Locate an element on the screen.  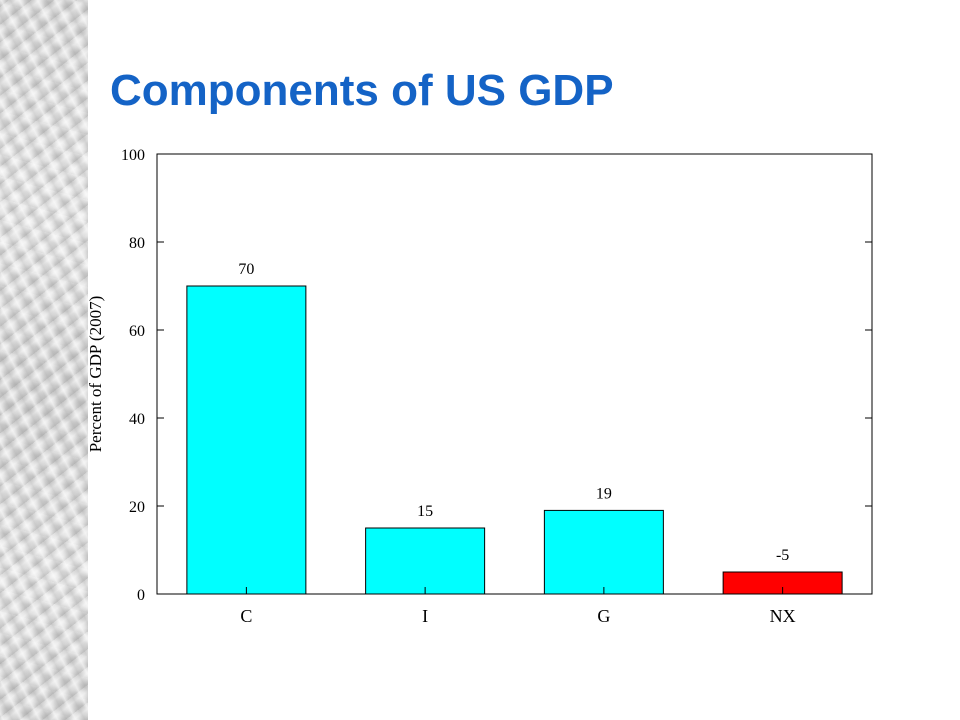
bar-g is located at coordinates (603, 552).